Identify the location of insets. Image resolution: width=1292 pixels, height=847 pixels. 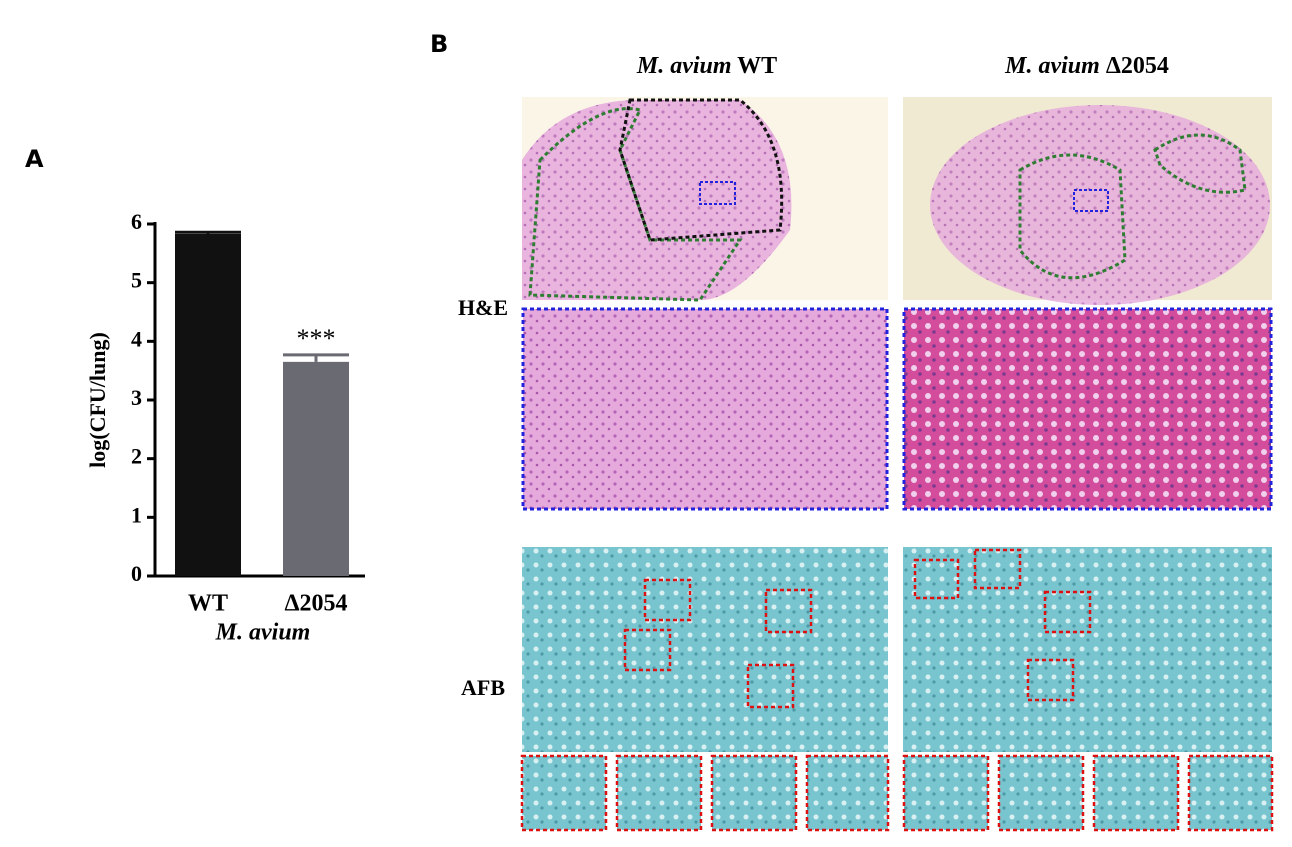
(897, 793).